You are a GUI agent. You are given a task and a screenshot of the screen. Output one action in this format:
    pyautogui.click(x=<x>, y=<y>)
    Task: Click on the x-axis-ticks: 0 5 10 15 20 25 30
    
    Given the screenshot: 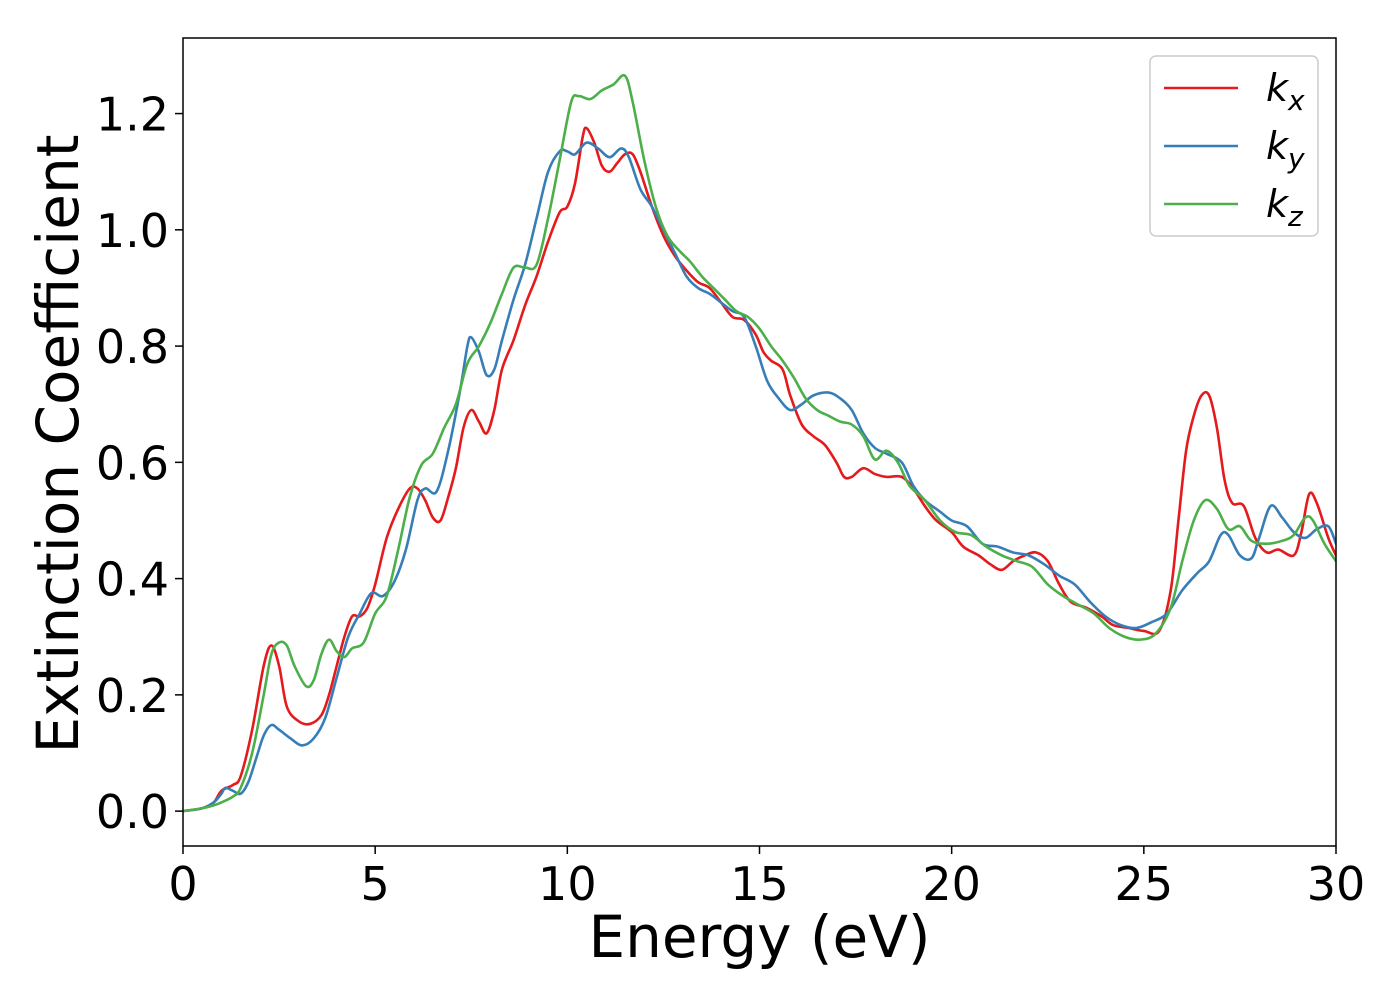 What is the action you would take?
    pyautogui.click(x=766, y=878)
    